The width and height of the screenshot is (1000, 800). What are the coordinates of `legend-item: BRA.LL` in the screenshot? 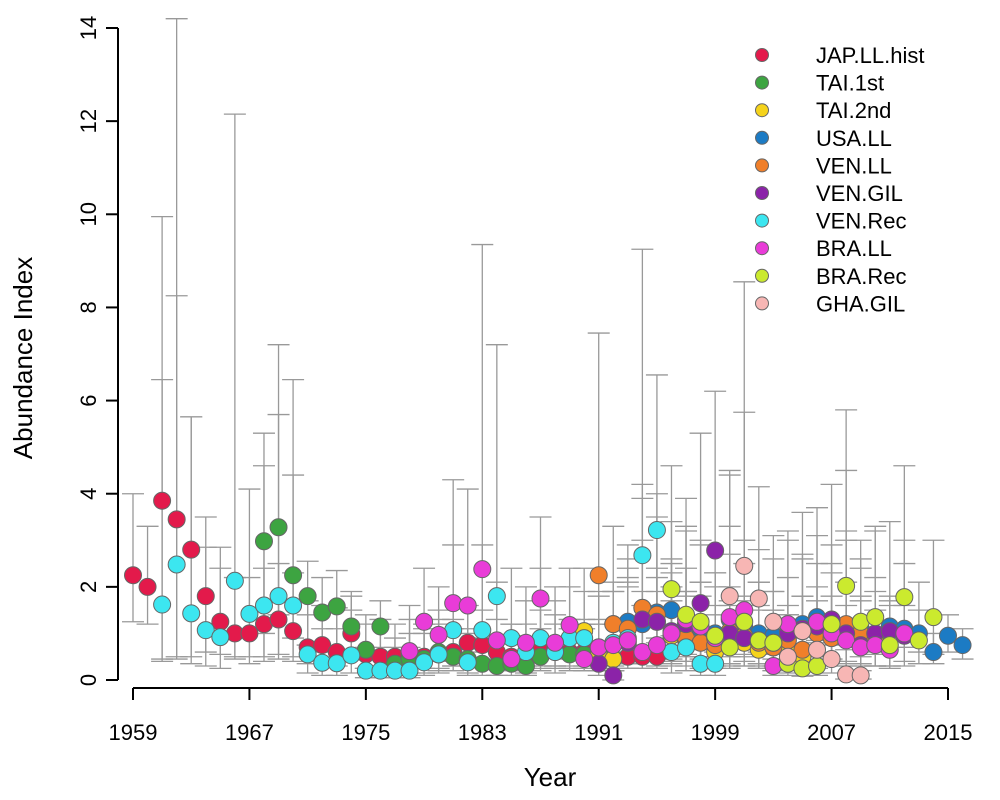 It's located at (823, 248).